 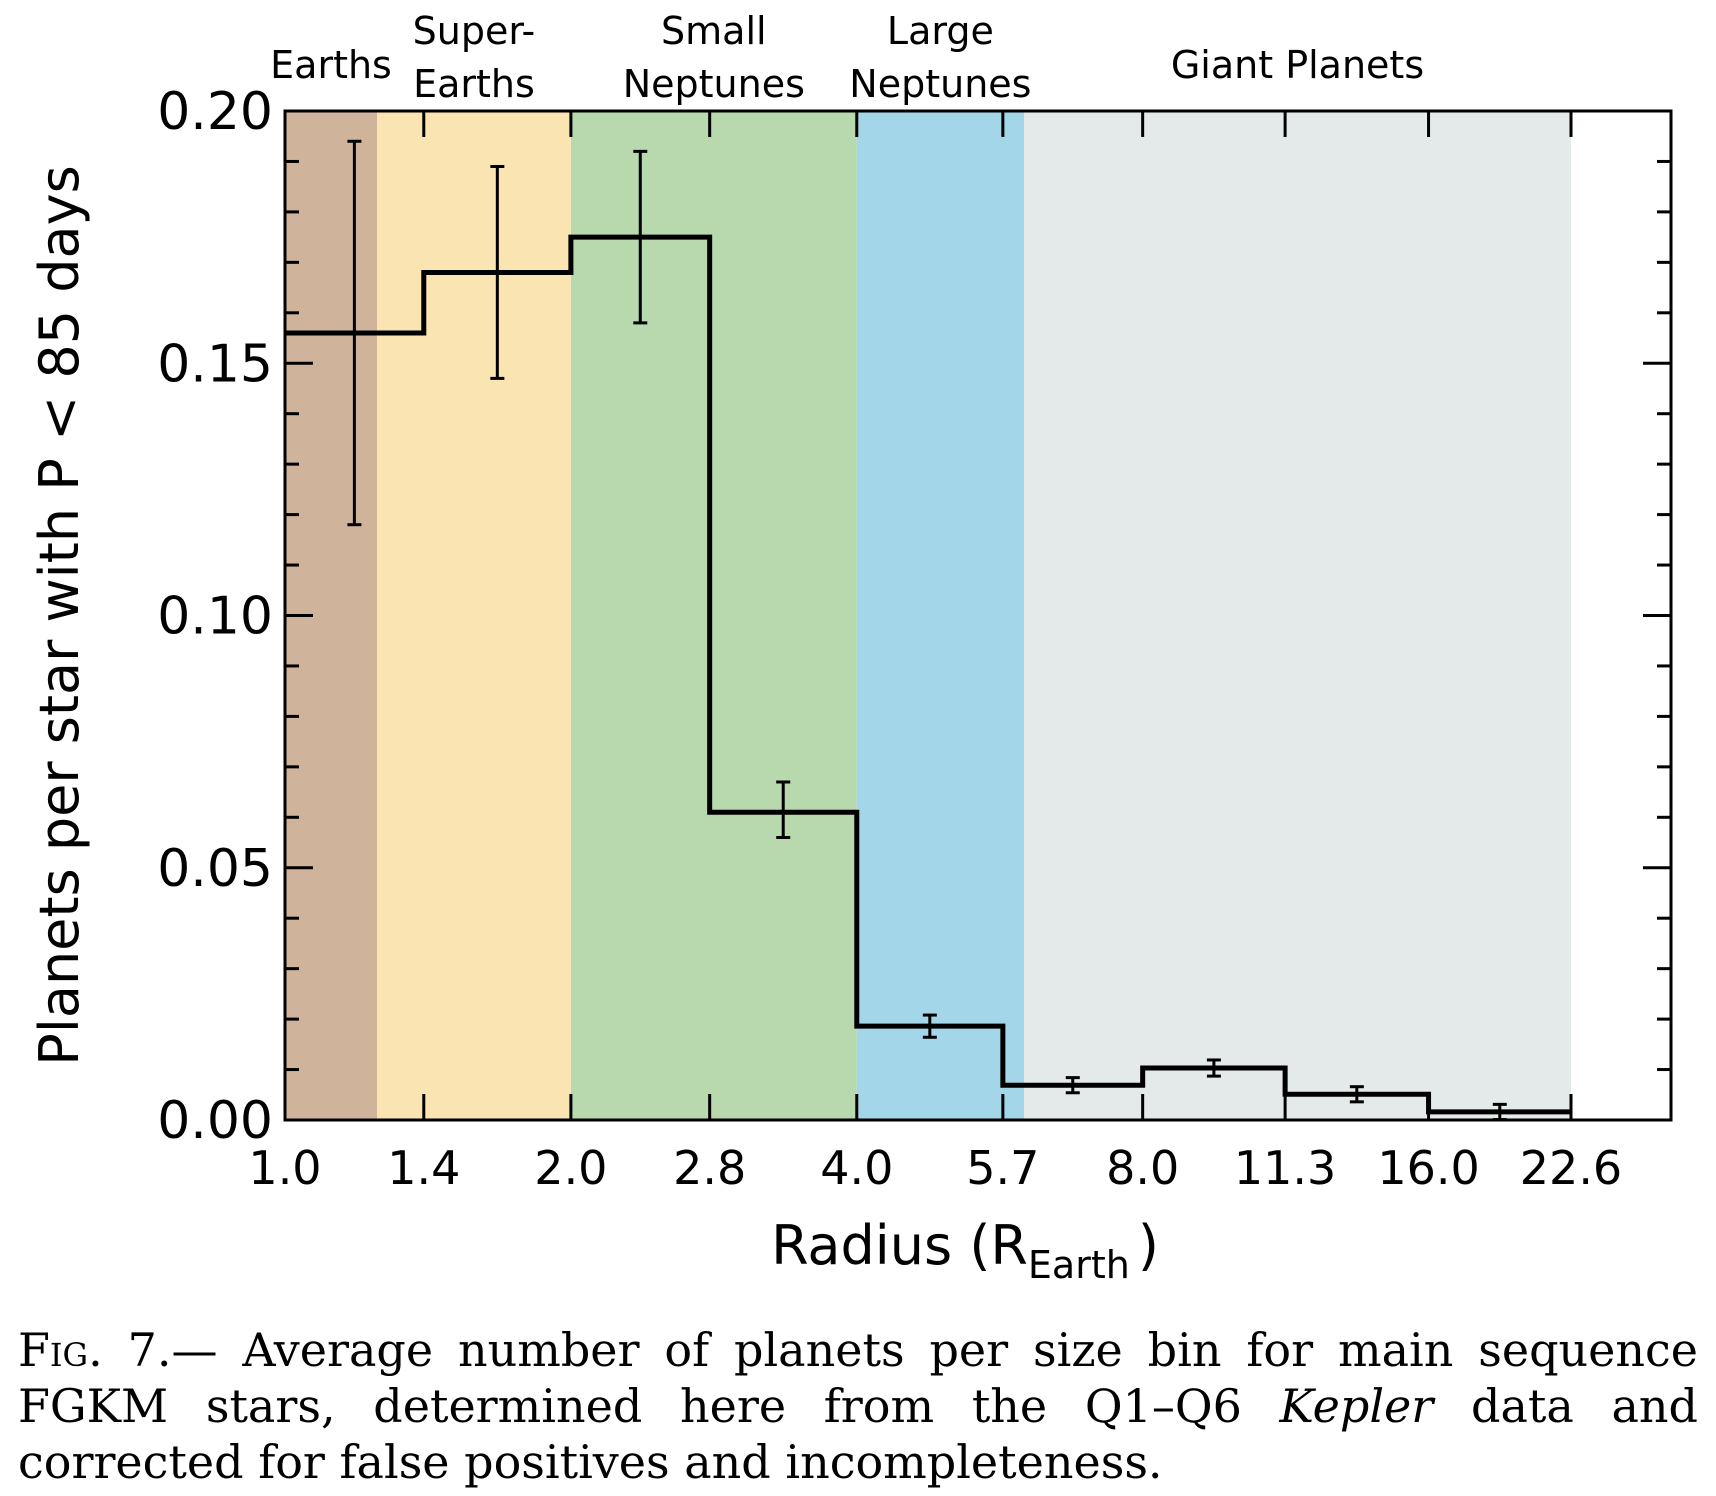 I want to click on x-tick-label-3: 2.8, so click(x=709, y=1168).